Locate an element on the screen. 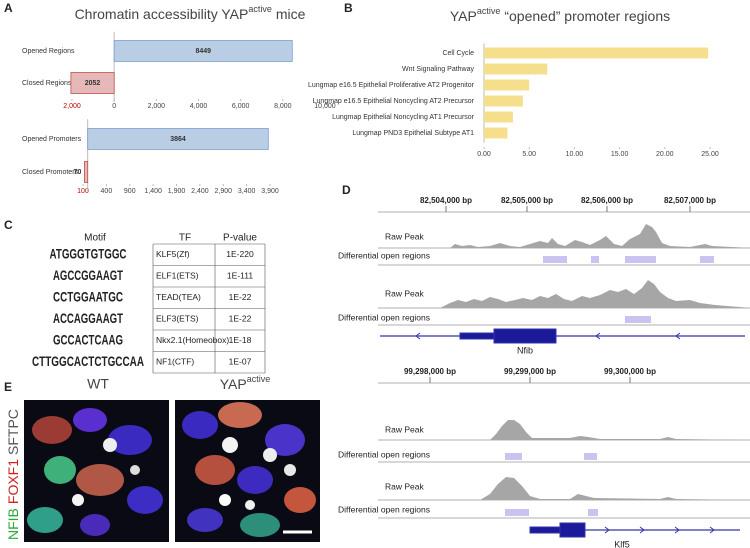 The width and height of the screenshot is (750, 548). x-tick-label: 8,000 is located at coordinates (283, 106).